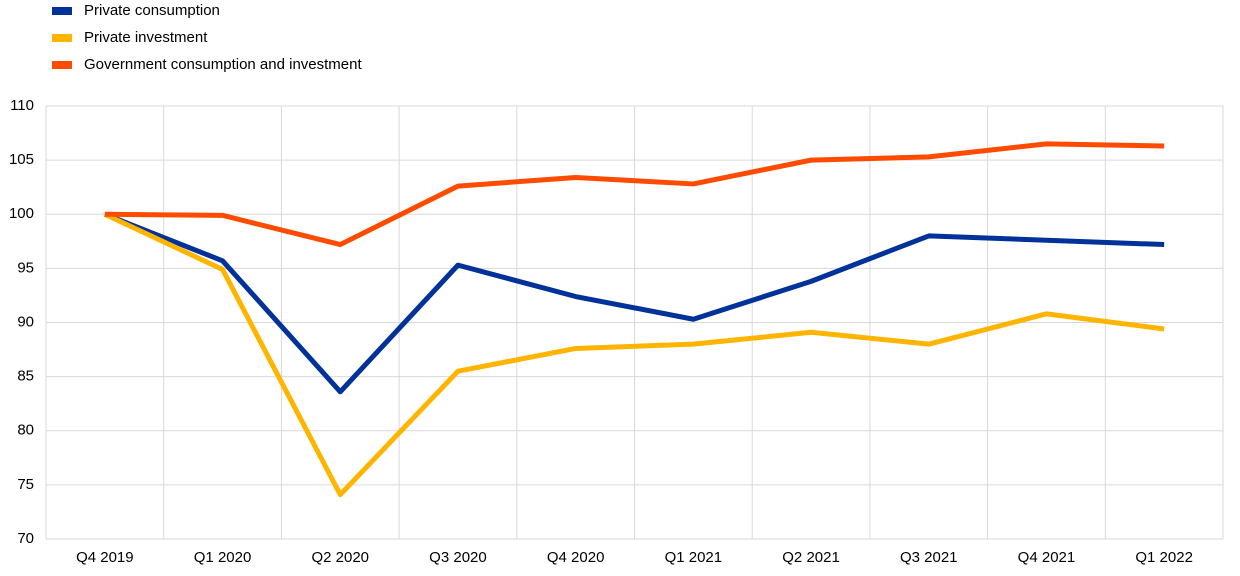 This screenshot has width=1240, height=576. I want to click on x-tick-label: Q4 2021, so click(1047, 557).